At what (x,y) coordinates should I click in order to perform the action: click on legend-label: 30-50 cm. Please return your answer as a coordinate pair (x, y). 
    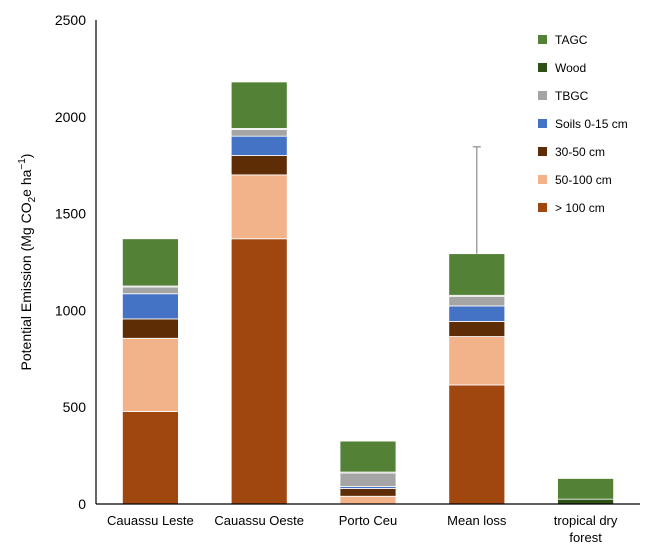
    Looking at the image, I should click on (580, 152).